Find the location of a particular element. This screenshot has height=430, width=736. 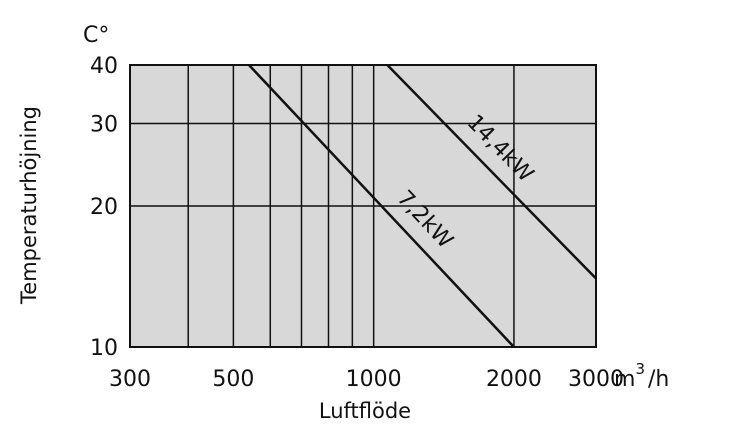

x-unit-label: m3/h is located at coordinates (641, 376).